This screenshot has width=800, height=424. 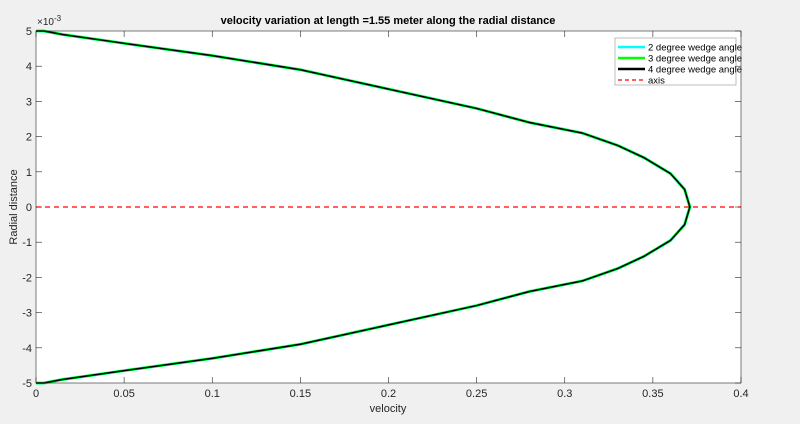 What do you see at coordinates (695, 70) in the screenshot?
I see `legend-label: 4 degree wedge angle` at bounding box center [695, 70].